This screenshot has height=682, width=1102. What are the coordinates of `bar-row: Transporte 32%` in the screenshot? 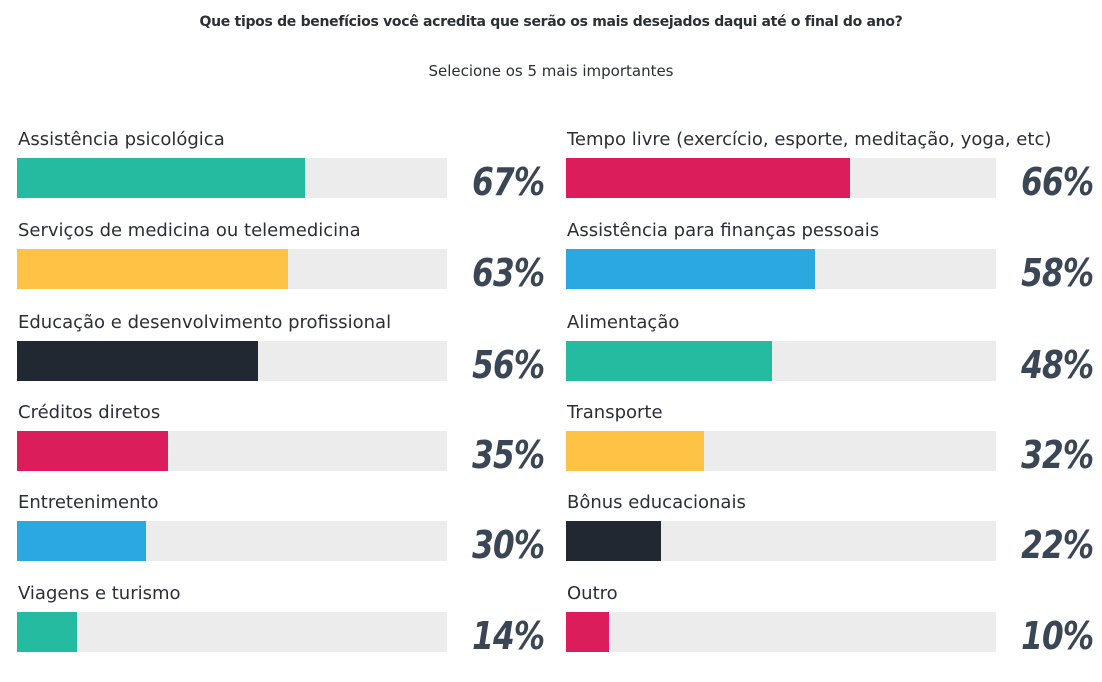 It's located at (834, 442).